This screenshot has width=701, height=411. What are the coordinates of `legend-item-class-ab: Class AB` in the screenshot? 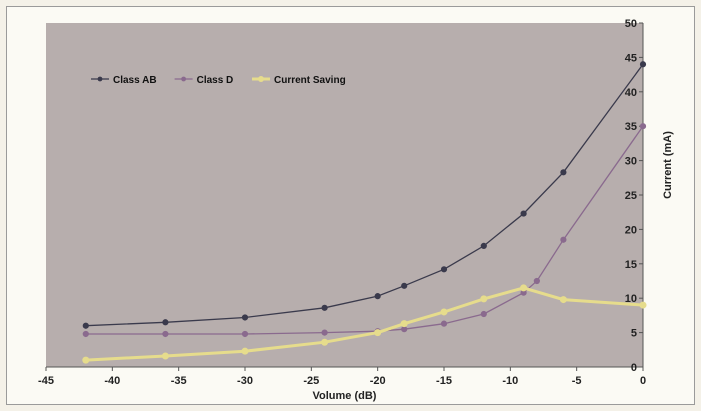 It's located at (124, 80).